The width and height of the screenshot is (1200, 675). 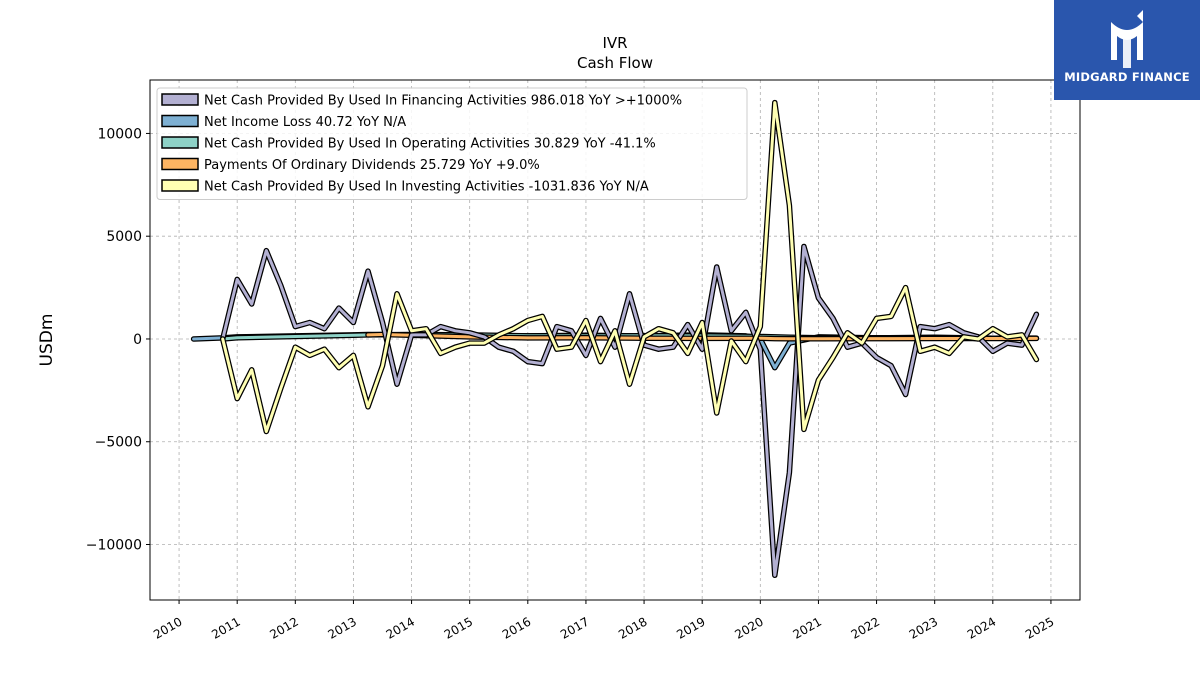 I want to click on x-tick-label: 2010, so click(x=167, y=627).